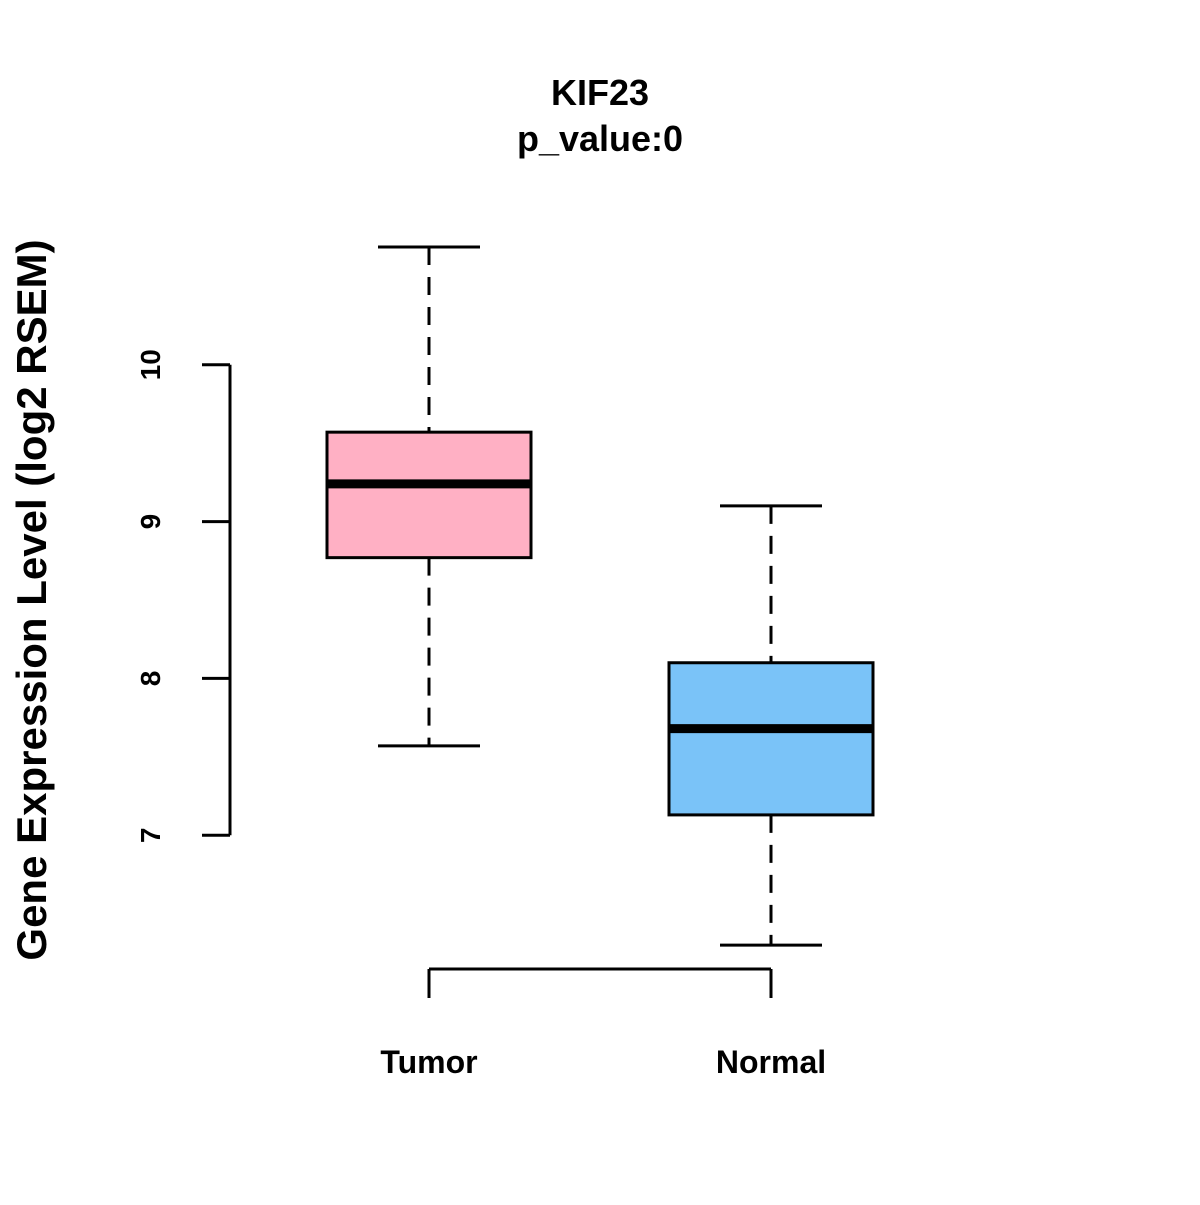 The height and width of the screenshot is (1205, 1200). I want to click on chart-subtitle: p_value:0, so click(600, 138).